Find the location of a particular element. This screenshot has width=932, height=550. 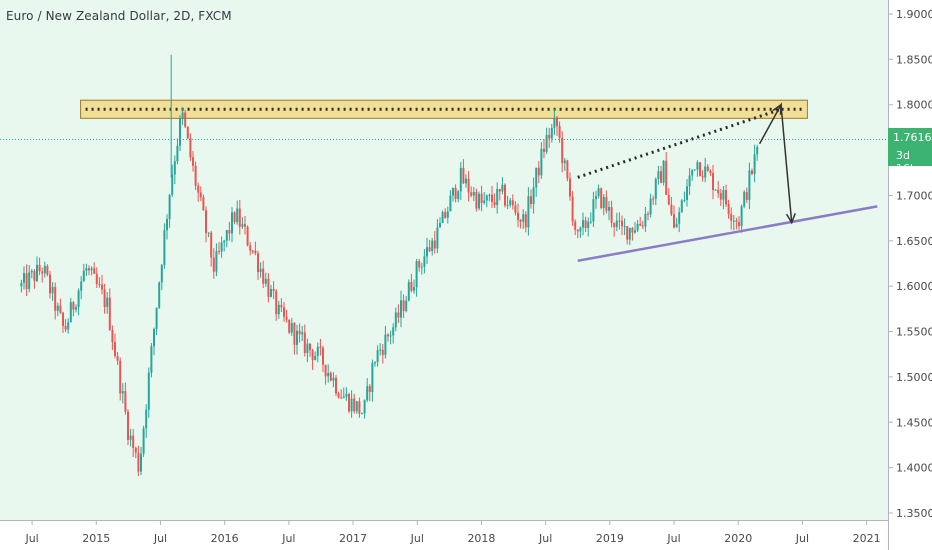

x-tick-label: 2017 is located at coordinates (353, 538).